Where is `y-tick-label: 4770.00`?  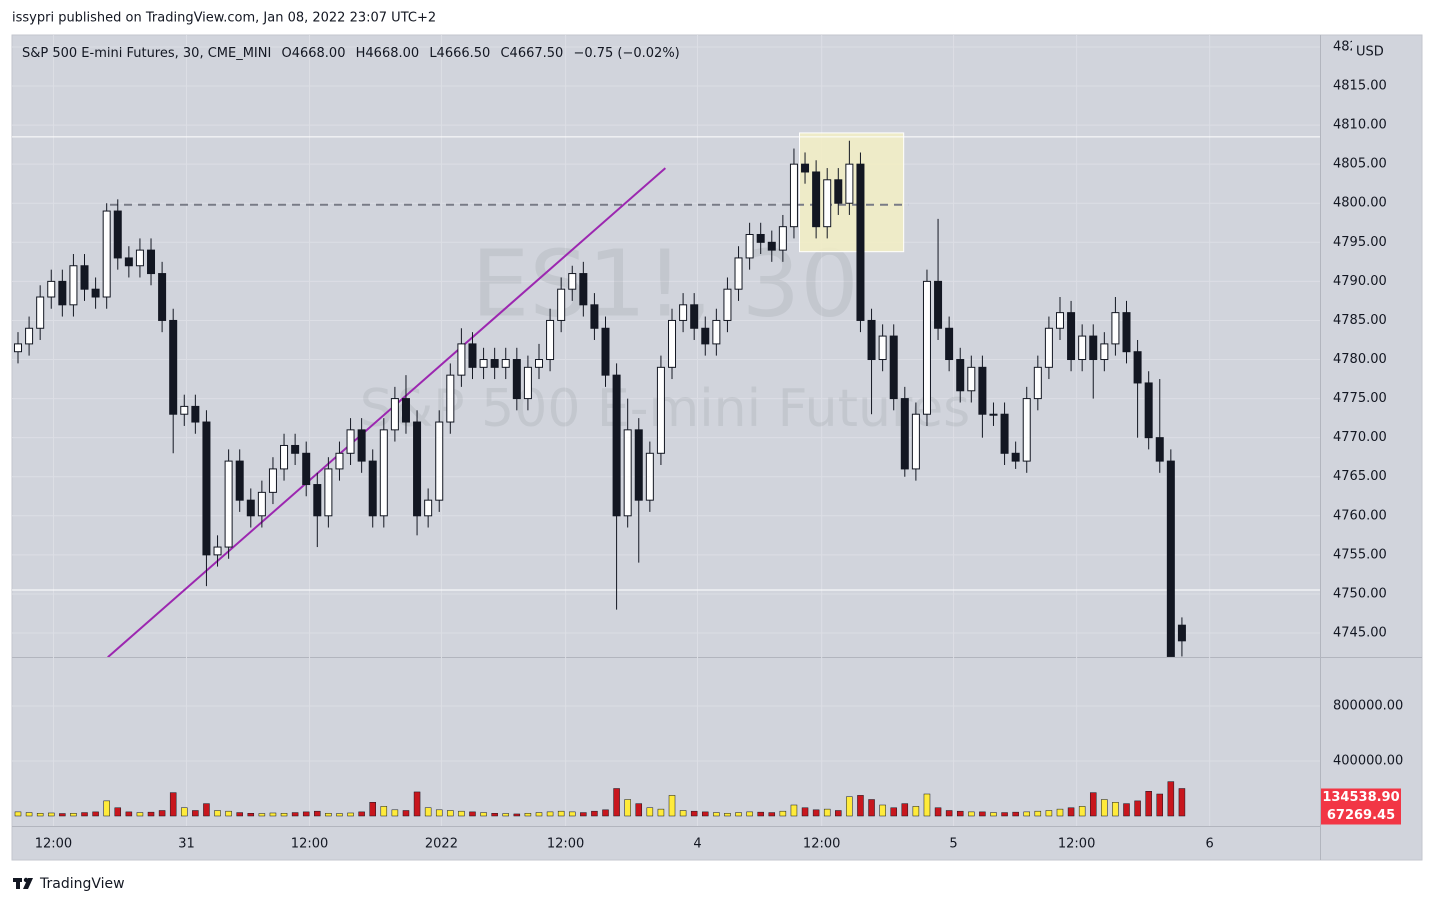 y-tick-label: 4770.00 is located at coordinates (1360, 437).